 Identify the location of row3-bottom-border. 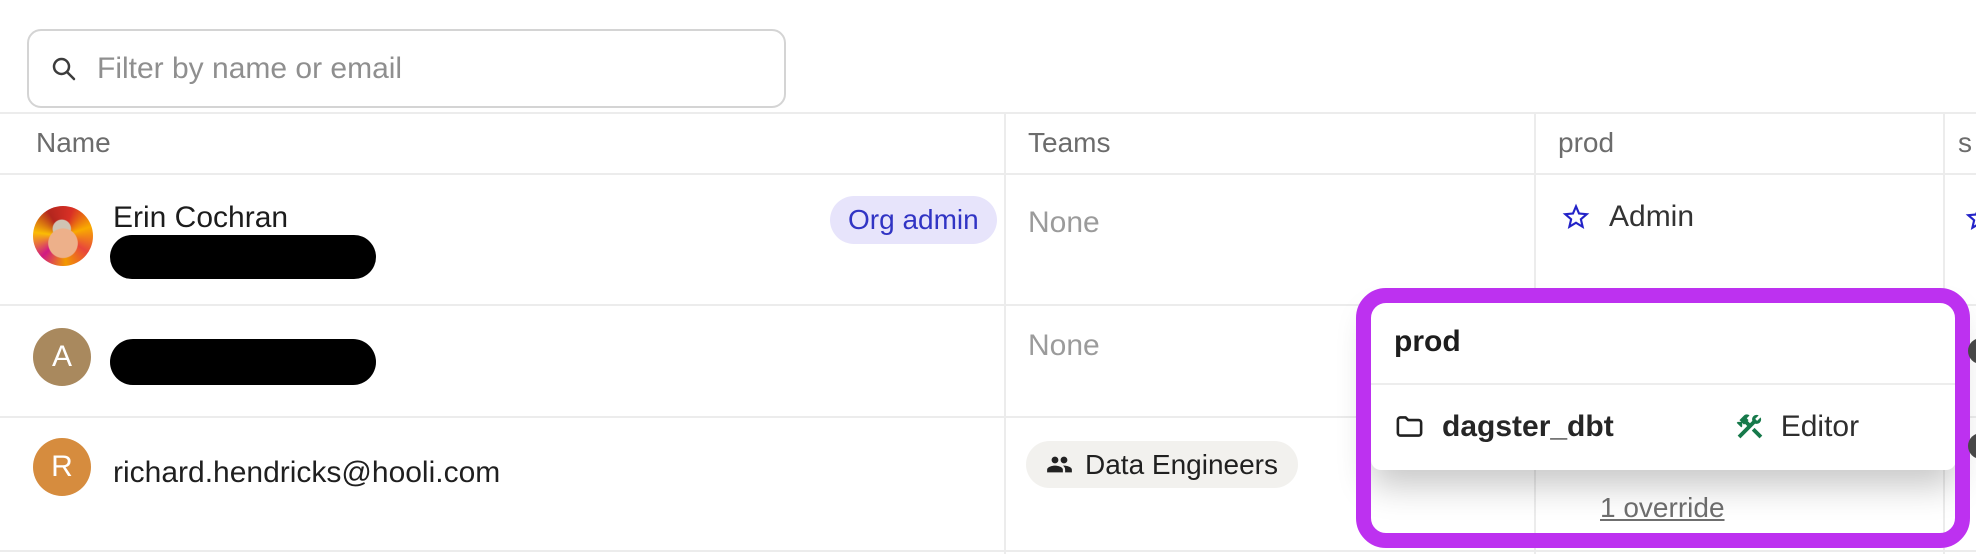
(988, 551).